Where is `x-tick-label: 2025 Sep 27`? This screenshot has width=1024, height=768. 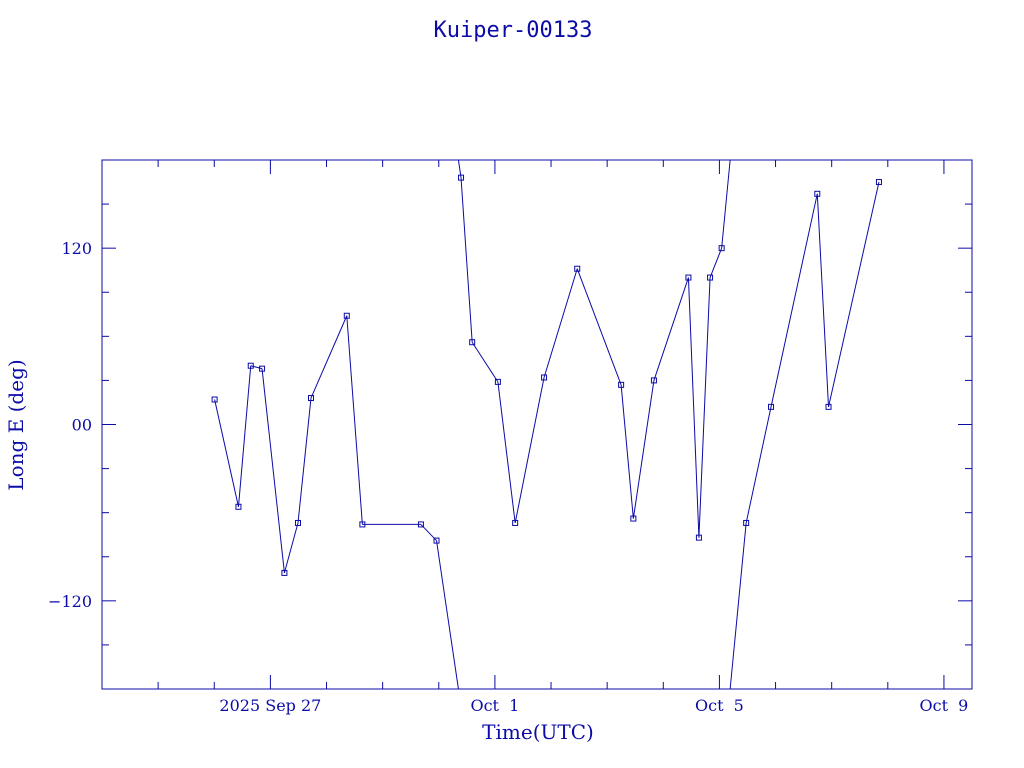 x-tick-label: 2025 Sep 27 is located at coordinates (270, 705).